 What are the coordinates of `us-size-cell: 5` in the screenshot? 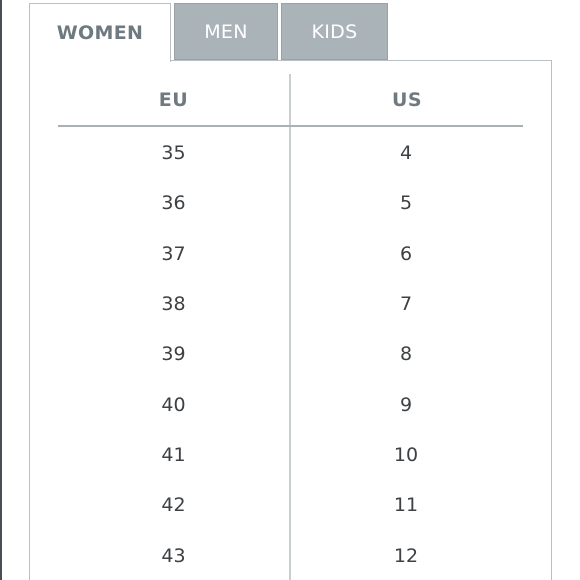 It's located at (406, 203).